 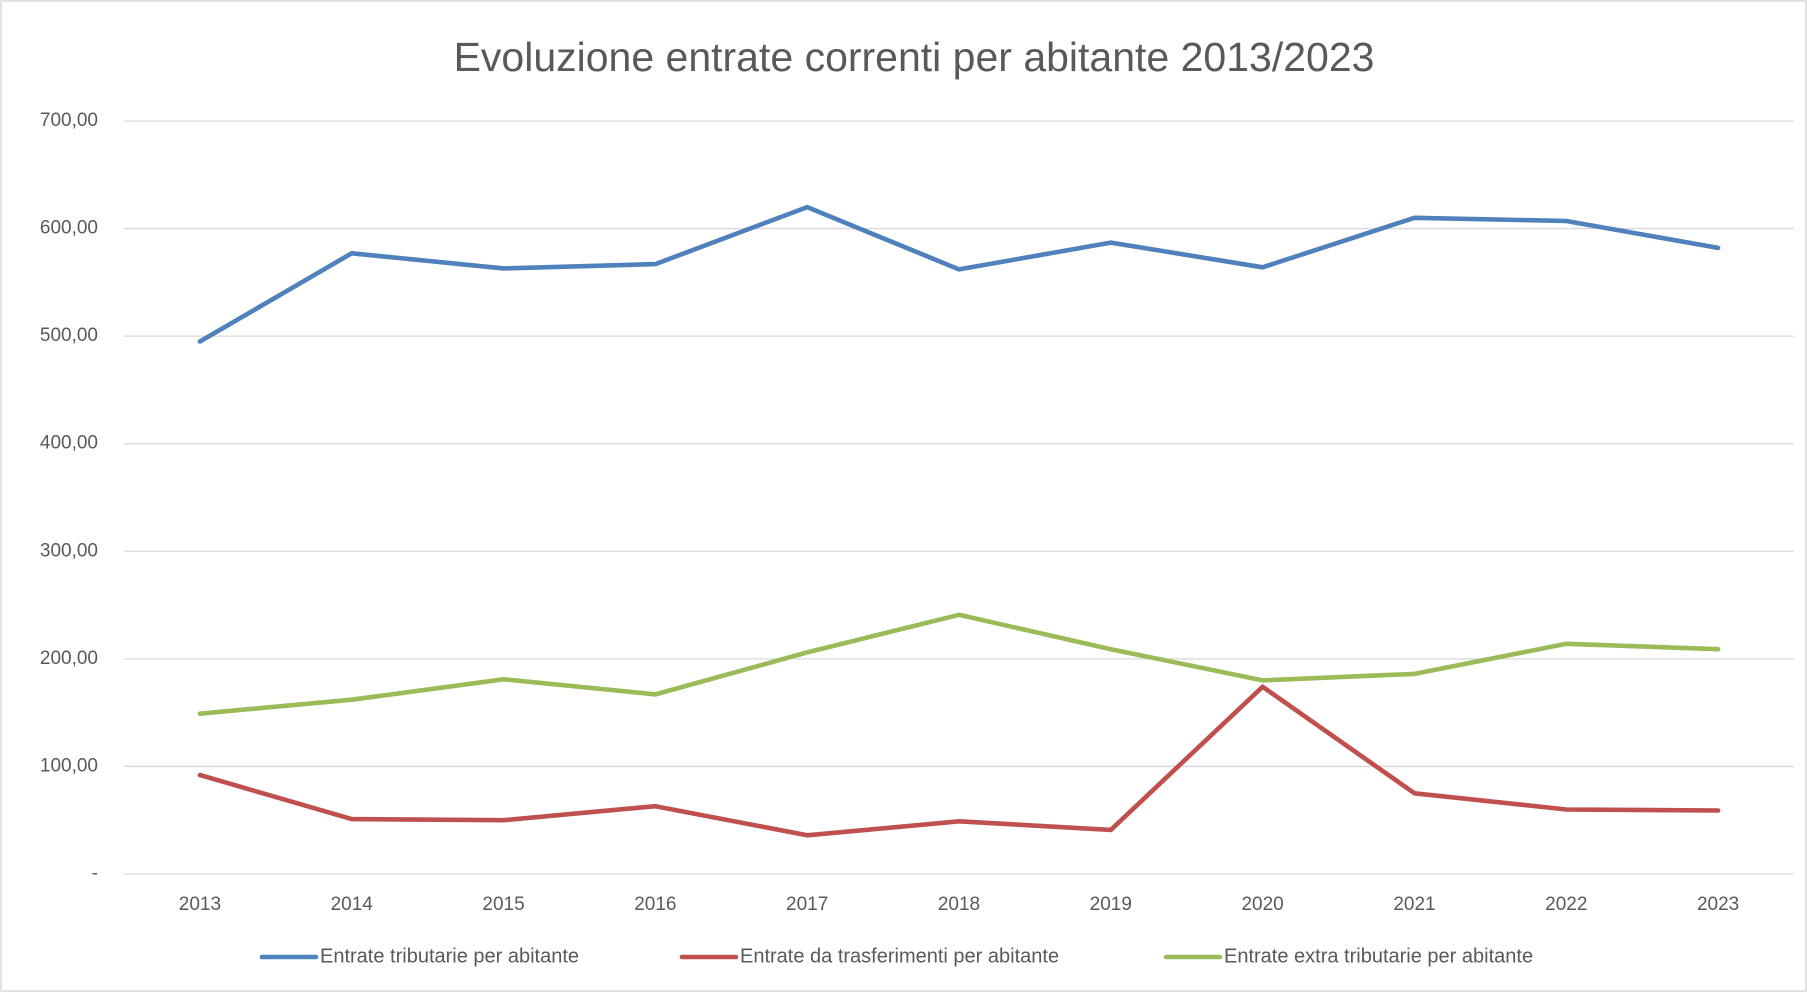 What do you see at coordinates (807, 904) in the screenshot?
I see `x-tick-label: 2017` at bounding box center [807, 904].